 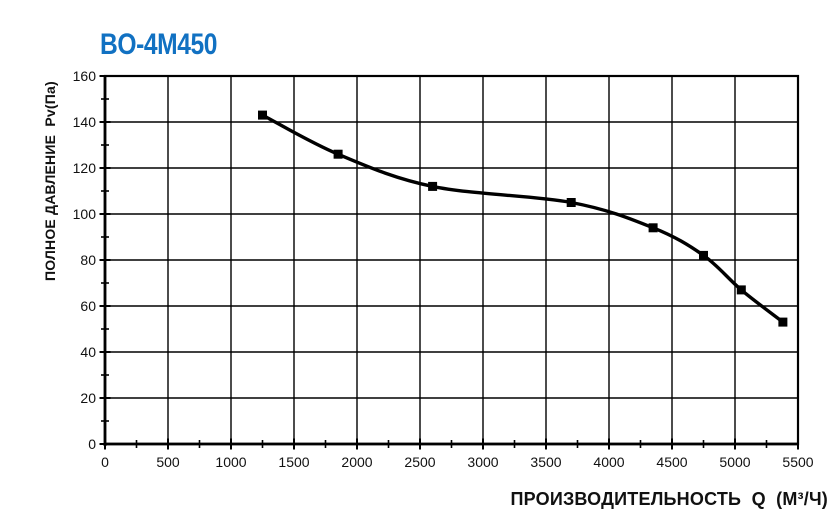 What do you see at coordinates (88, 352) in the screenshot?
I see `y-tick-label: 40` at bounding box center [88, 352].